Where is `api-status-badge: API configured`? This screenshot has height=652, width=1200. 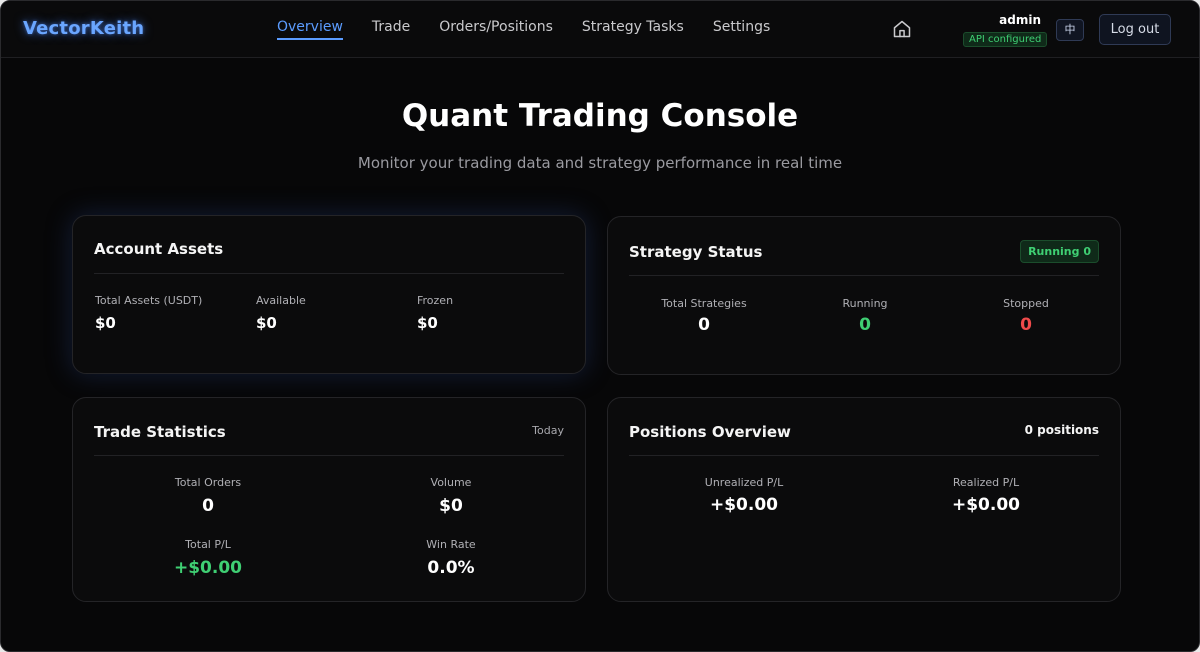 api-status-badge: API configured is located at coordinates (1005, 39).